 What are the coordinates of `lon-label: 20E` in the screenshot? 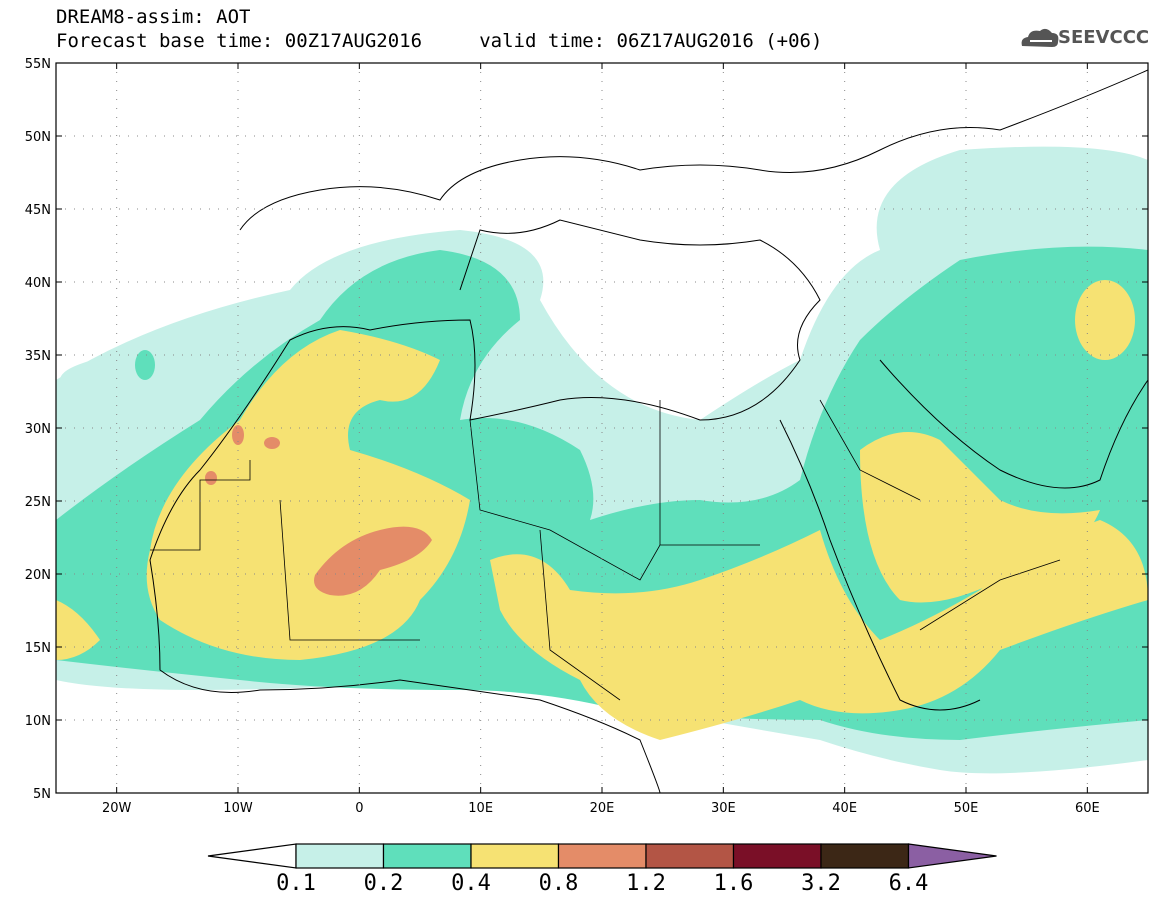 It's located at (602, 808).